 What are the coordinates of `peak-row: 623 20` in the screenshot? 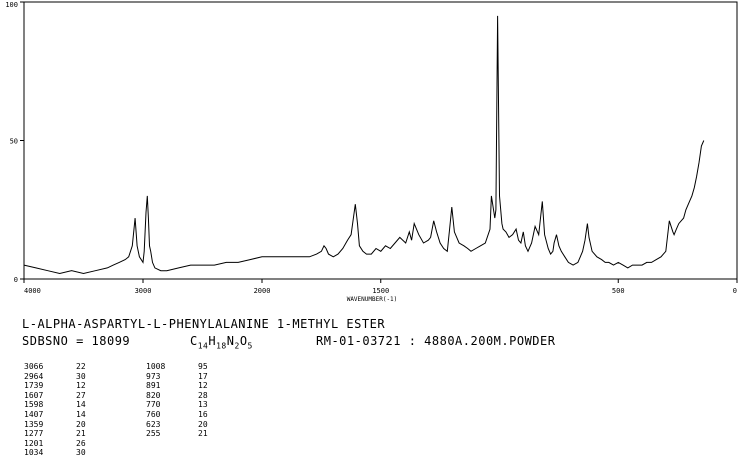 It's located at (182, 425).